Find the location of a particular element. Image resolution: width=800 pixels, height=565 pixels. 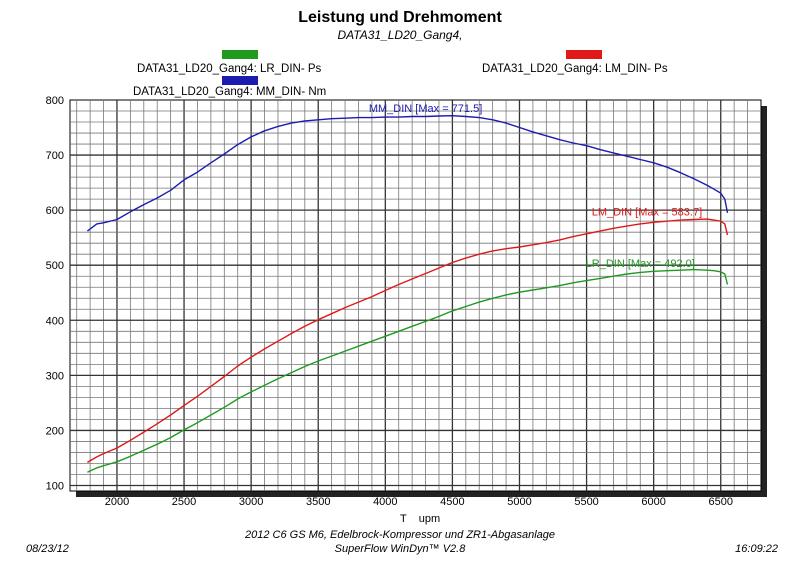

chart-title: Leistung und Drehmoment is located at coordinates (400, 17).